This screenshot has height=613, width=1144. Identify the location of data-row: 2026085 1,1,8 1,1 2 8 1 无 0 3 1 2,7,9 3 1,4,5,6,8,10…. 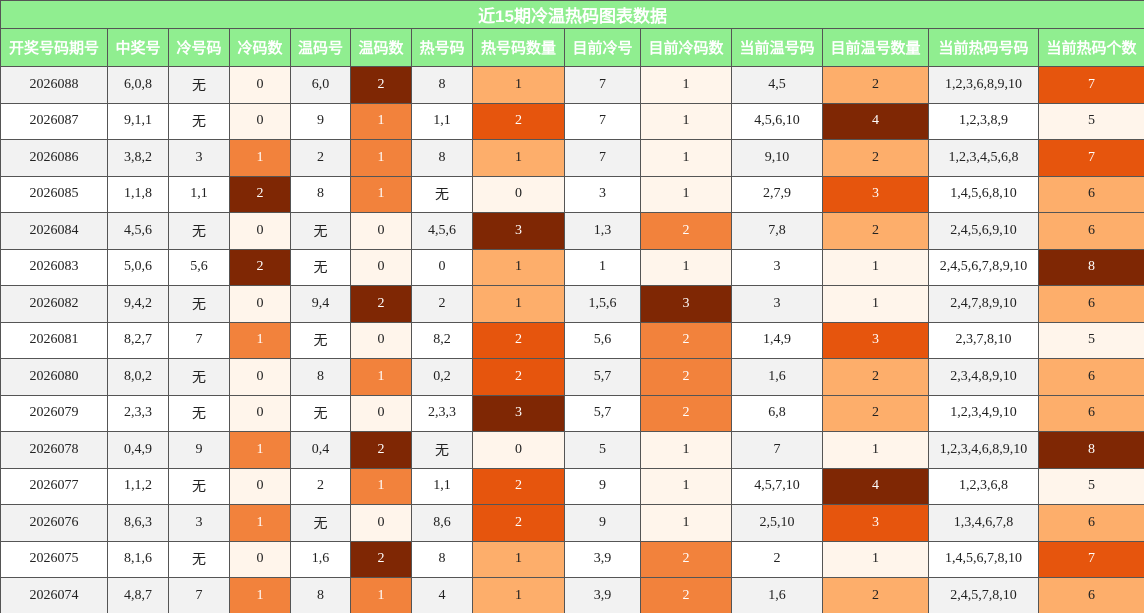
(572, 194).